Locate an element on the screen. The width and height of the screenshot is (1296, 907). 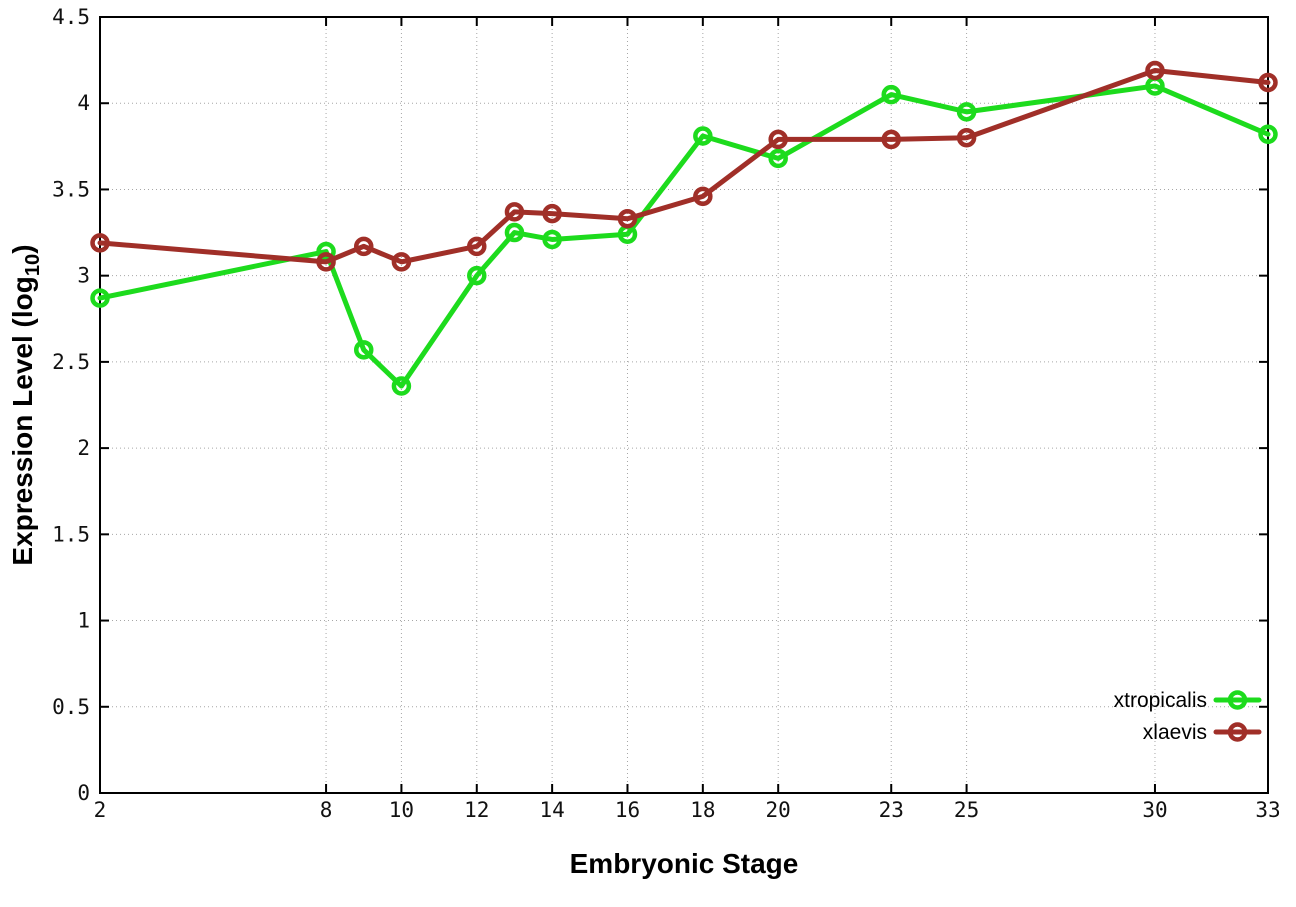
x-tick-label-12: 12 is located at coordinates (476, 810).